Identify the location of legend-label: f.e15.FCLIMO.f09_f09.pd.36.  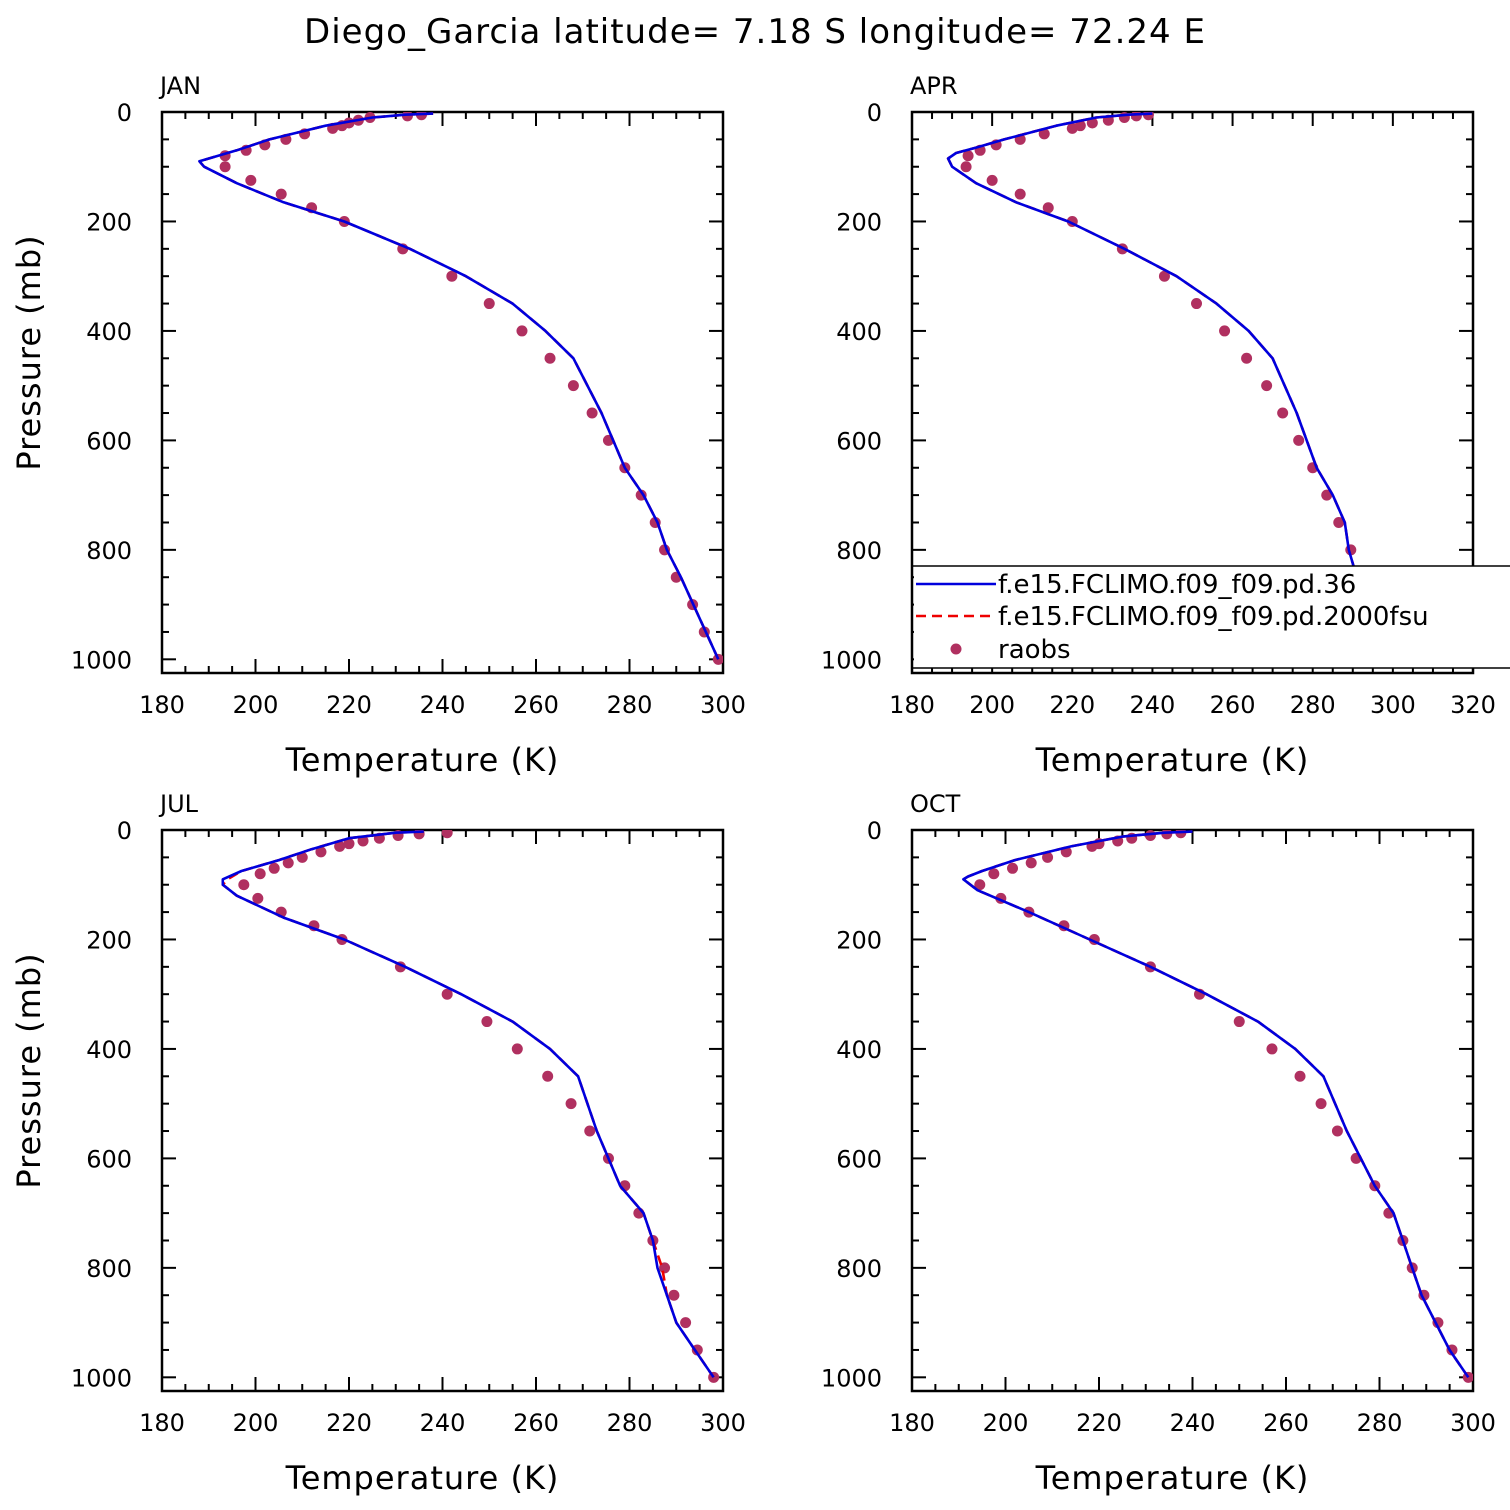
(1177, 585).